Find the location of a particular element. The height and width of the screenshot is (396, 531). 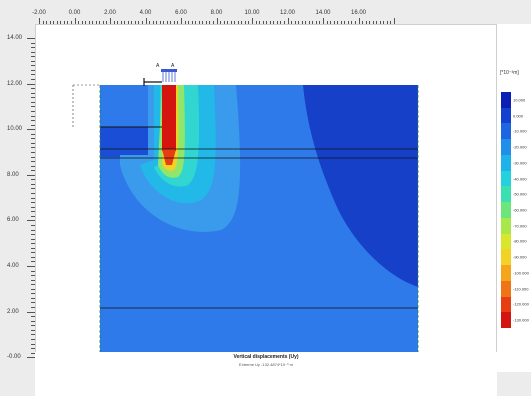

legend-label: 10.000 is located at coordinates (519, 100).